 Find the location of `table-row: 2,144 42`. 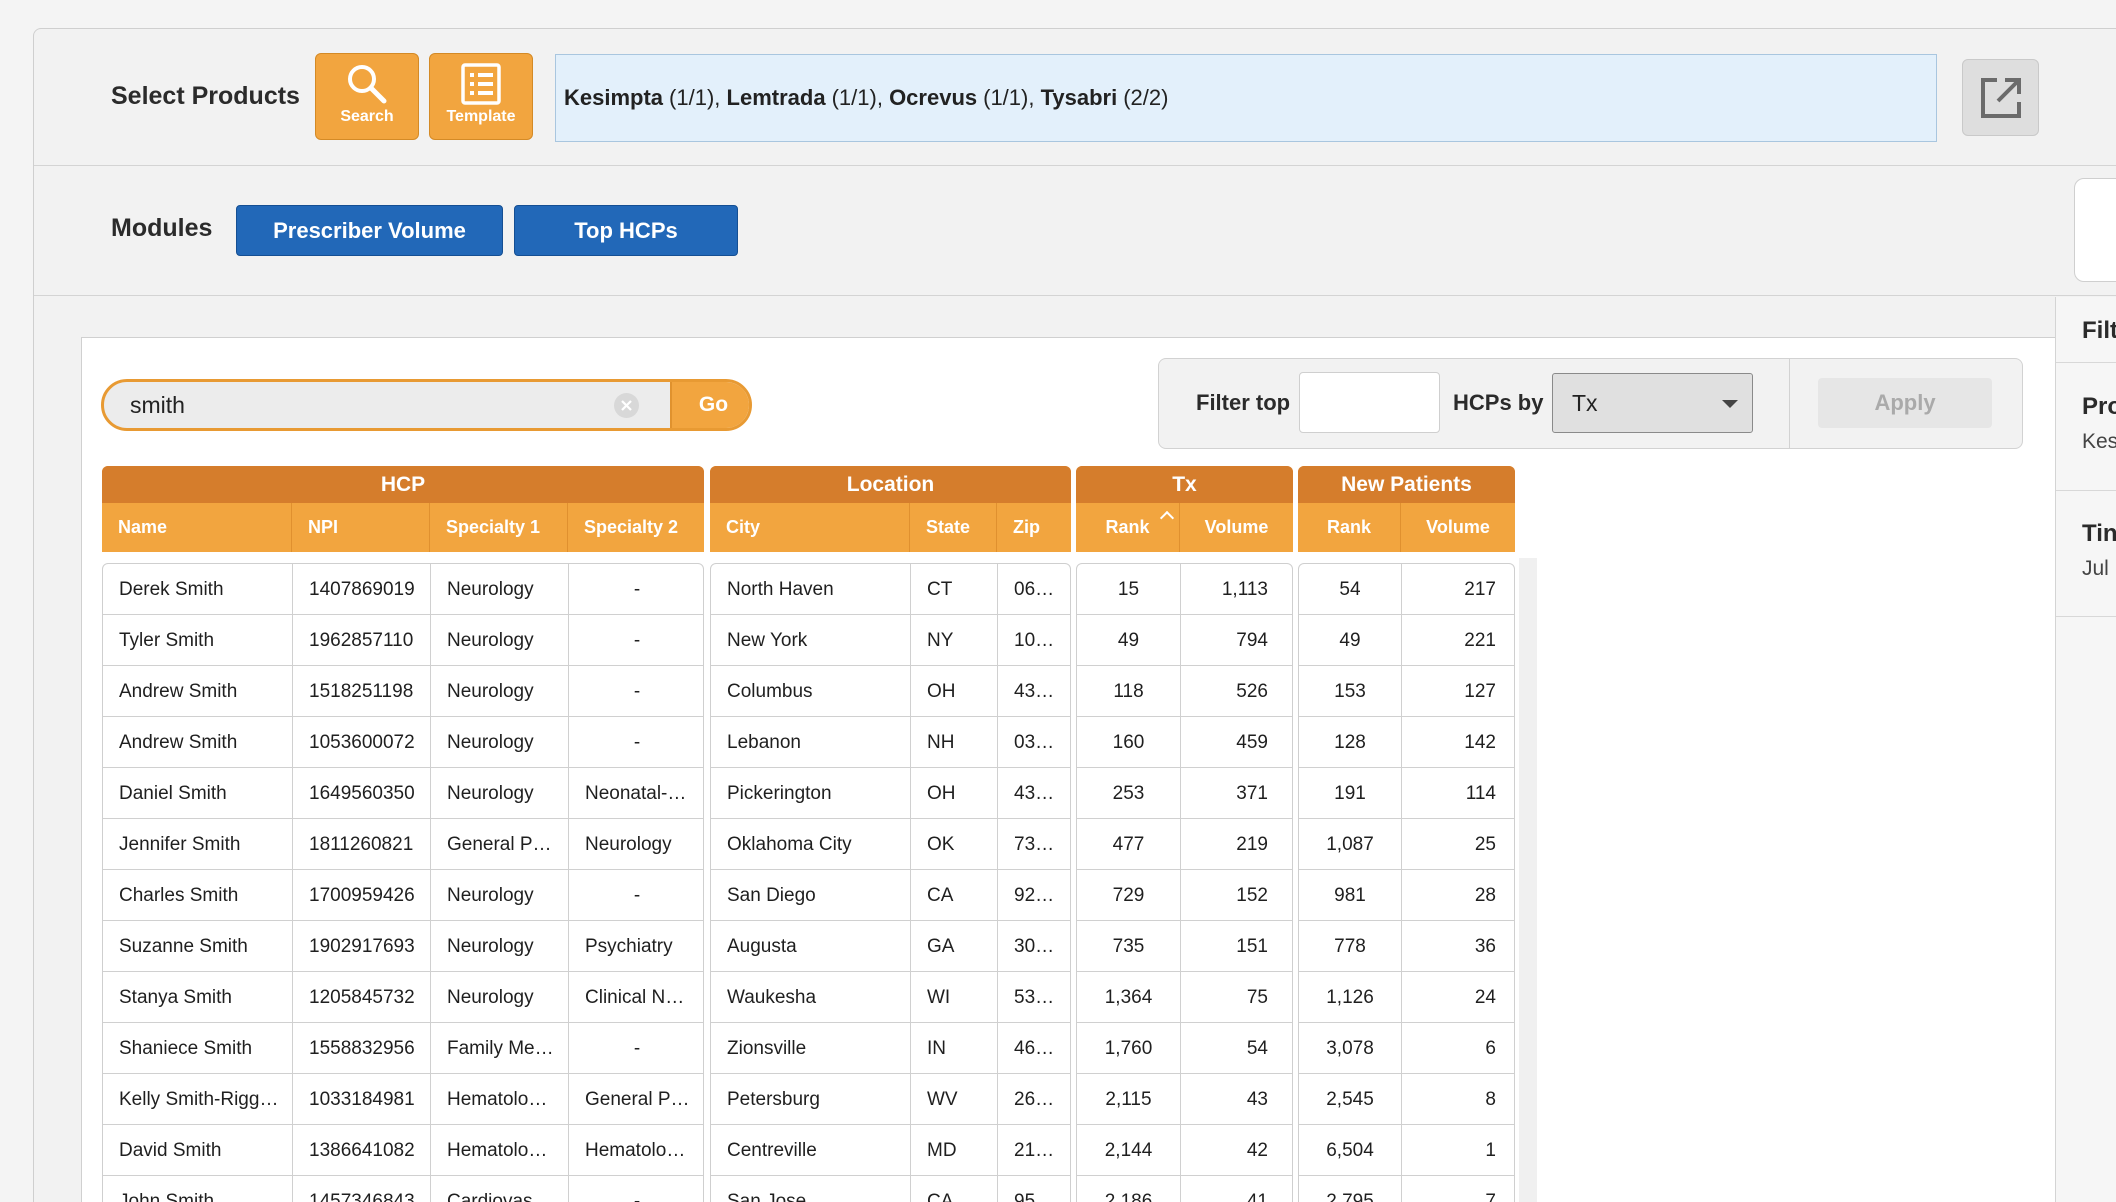

table-row: 2,144 42 is located at coordinates (1184, 1150).